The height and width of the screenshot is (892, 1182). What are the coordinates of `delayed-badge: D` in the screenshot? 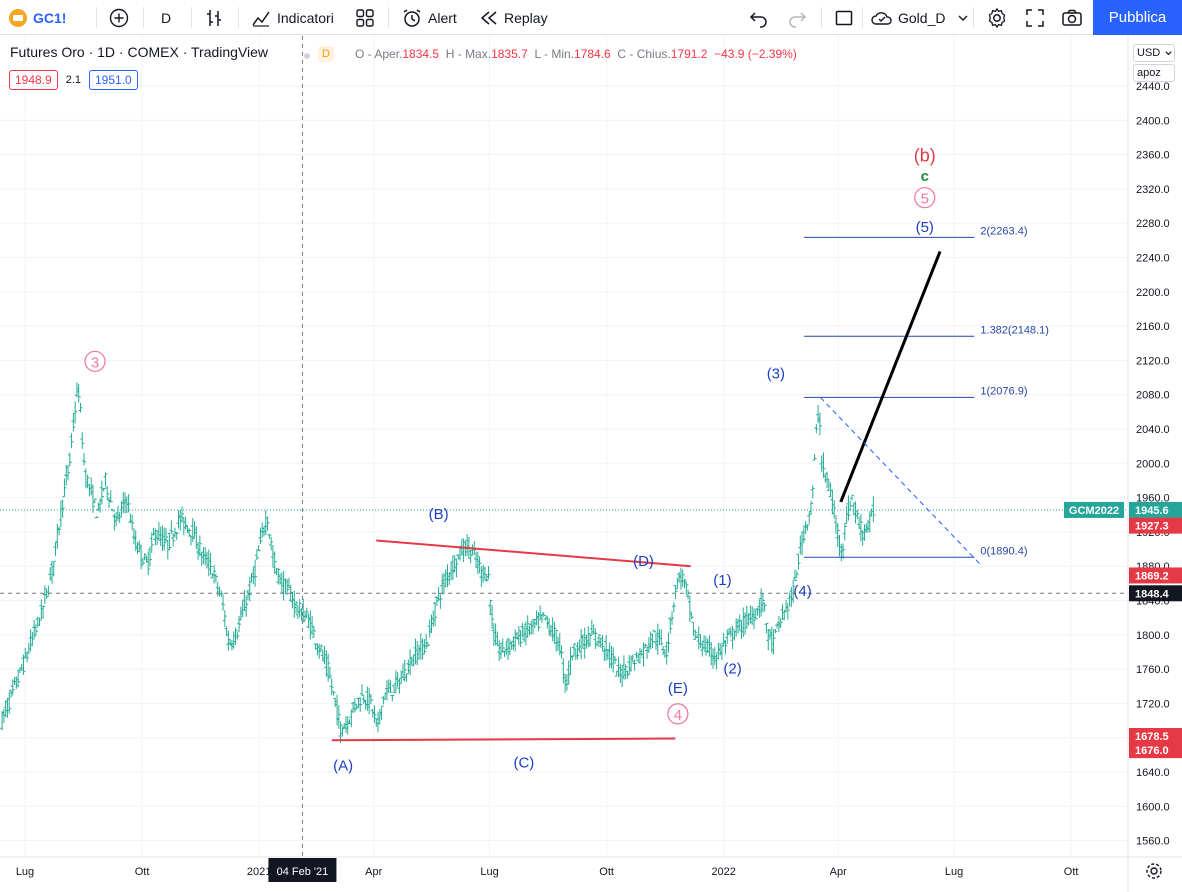 It's located at (326, 54).